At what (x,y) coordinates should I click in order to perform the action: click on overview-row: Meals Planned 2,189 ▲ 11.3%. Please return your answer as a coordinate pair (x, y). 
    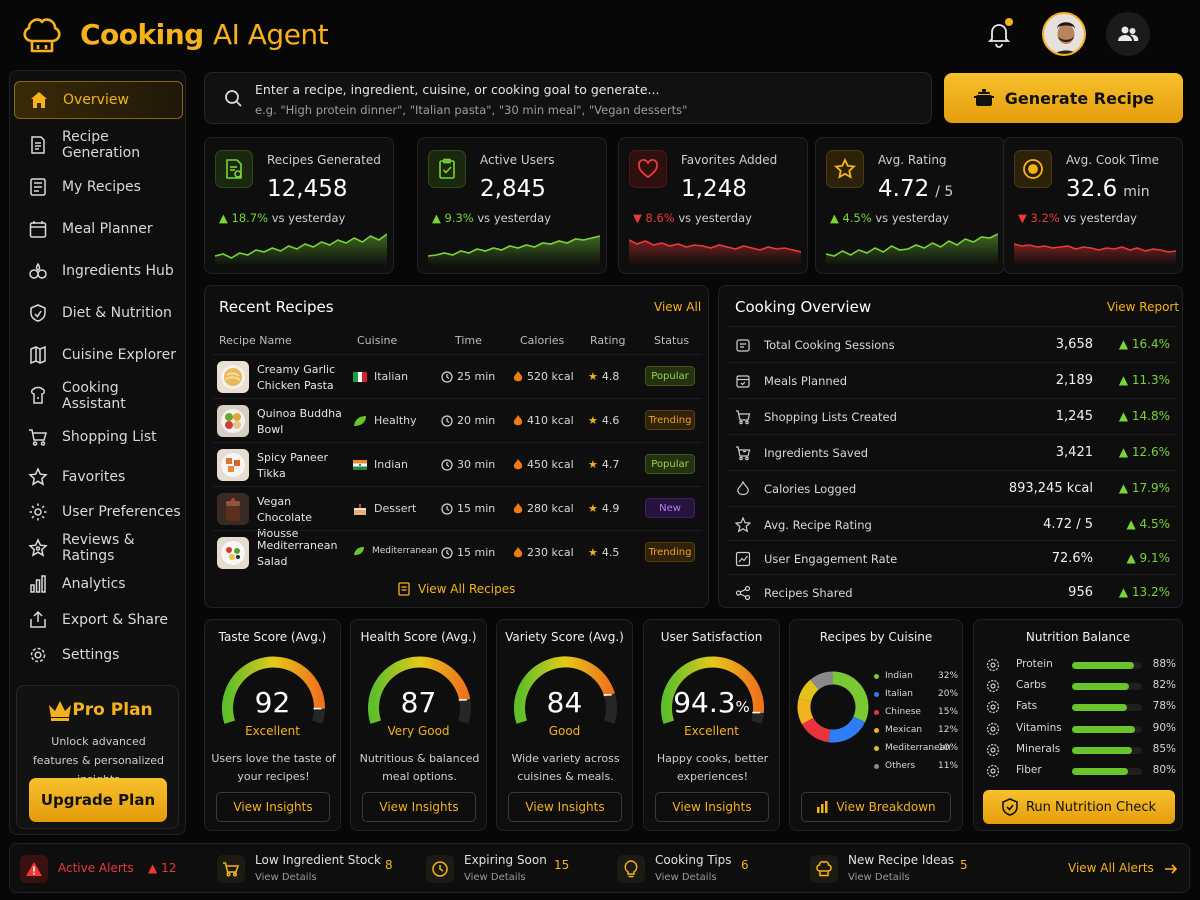
    Looking at the image, I should click on (951, 380).